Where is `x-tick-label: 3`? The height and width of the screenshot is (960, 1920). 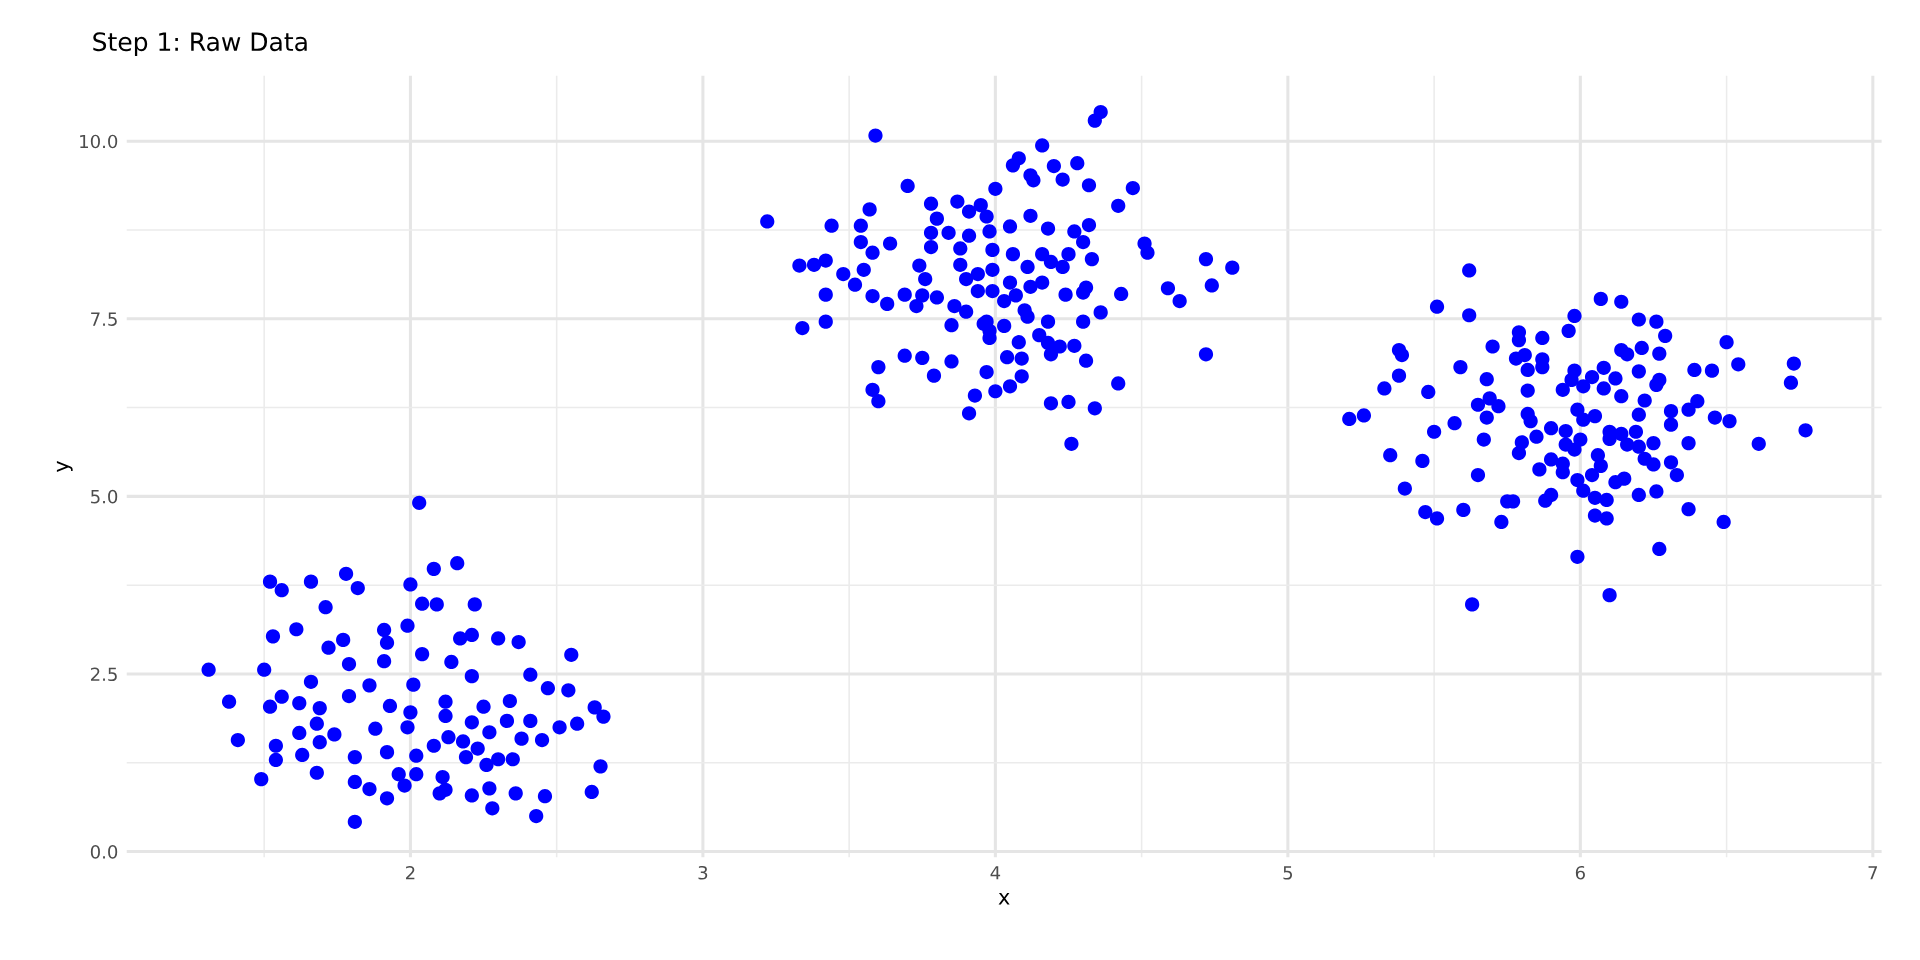 x-tick-label: 3 is located at coordinates (703, 872).